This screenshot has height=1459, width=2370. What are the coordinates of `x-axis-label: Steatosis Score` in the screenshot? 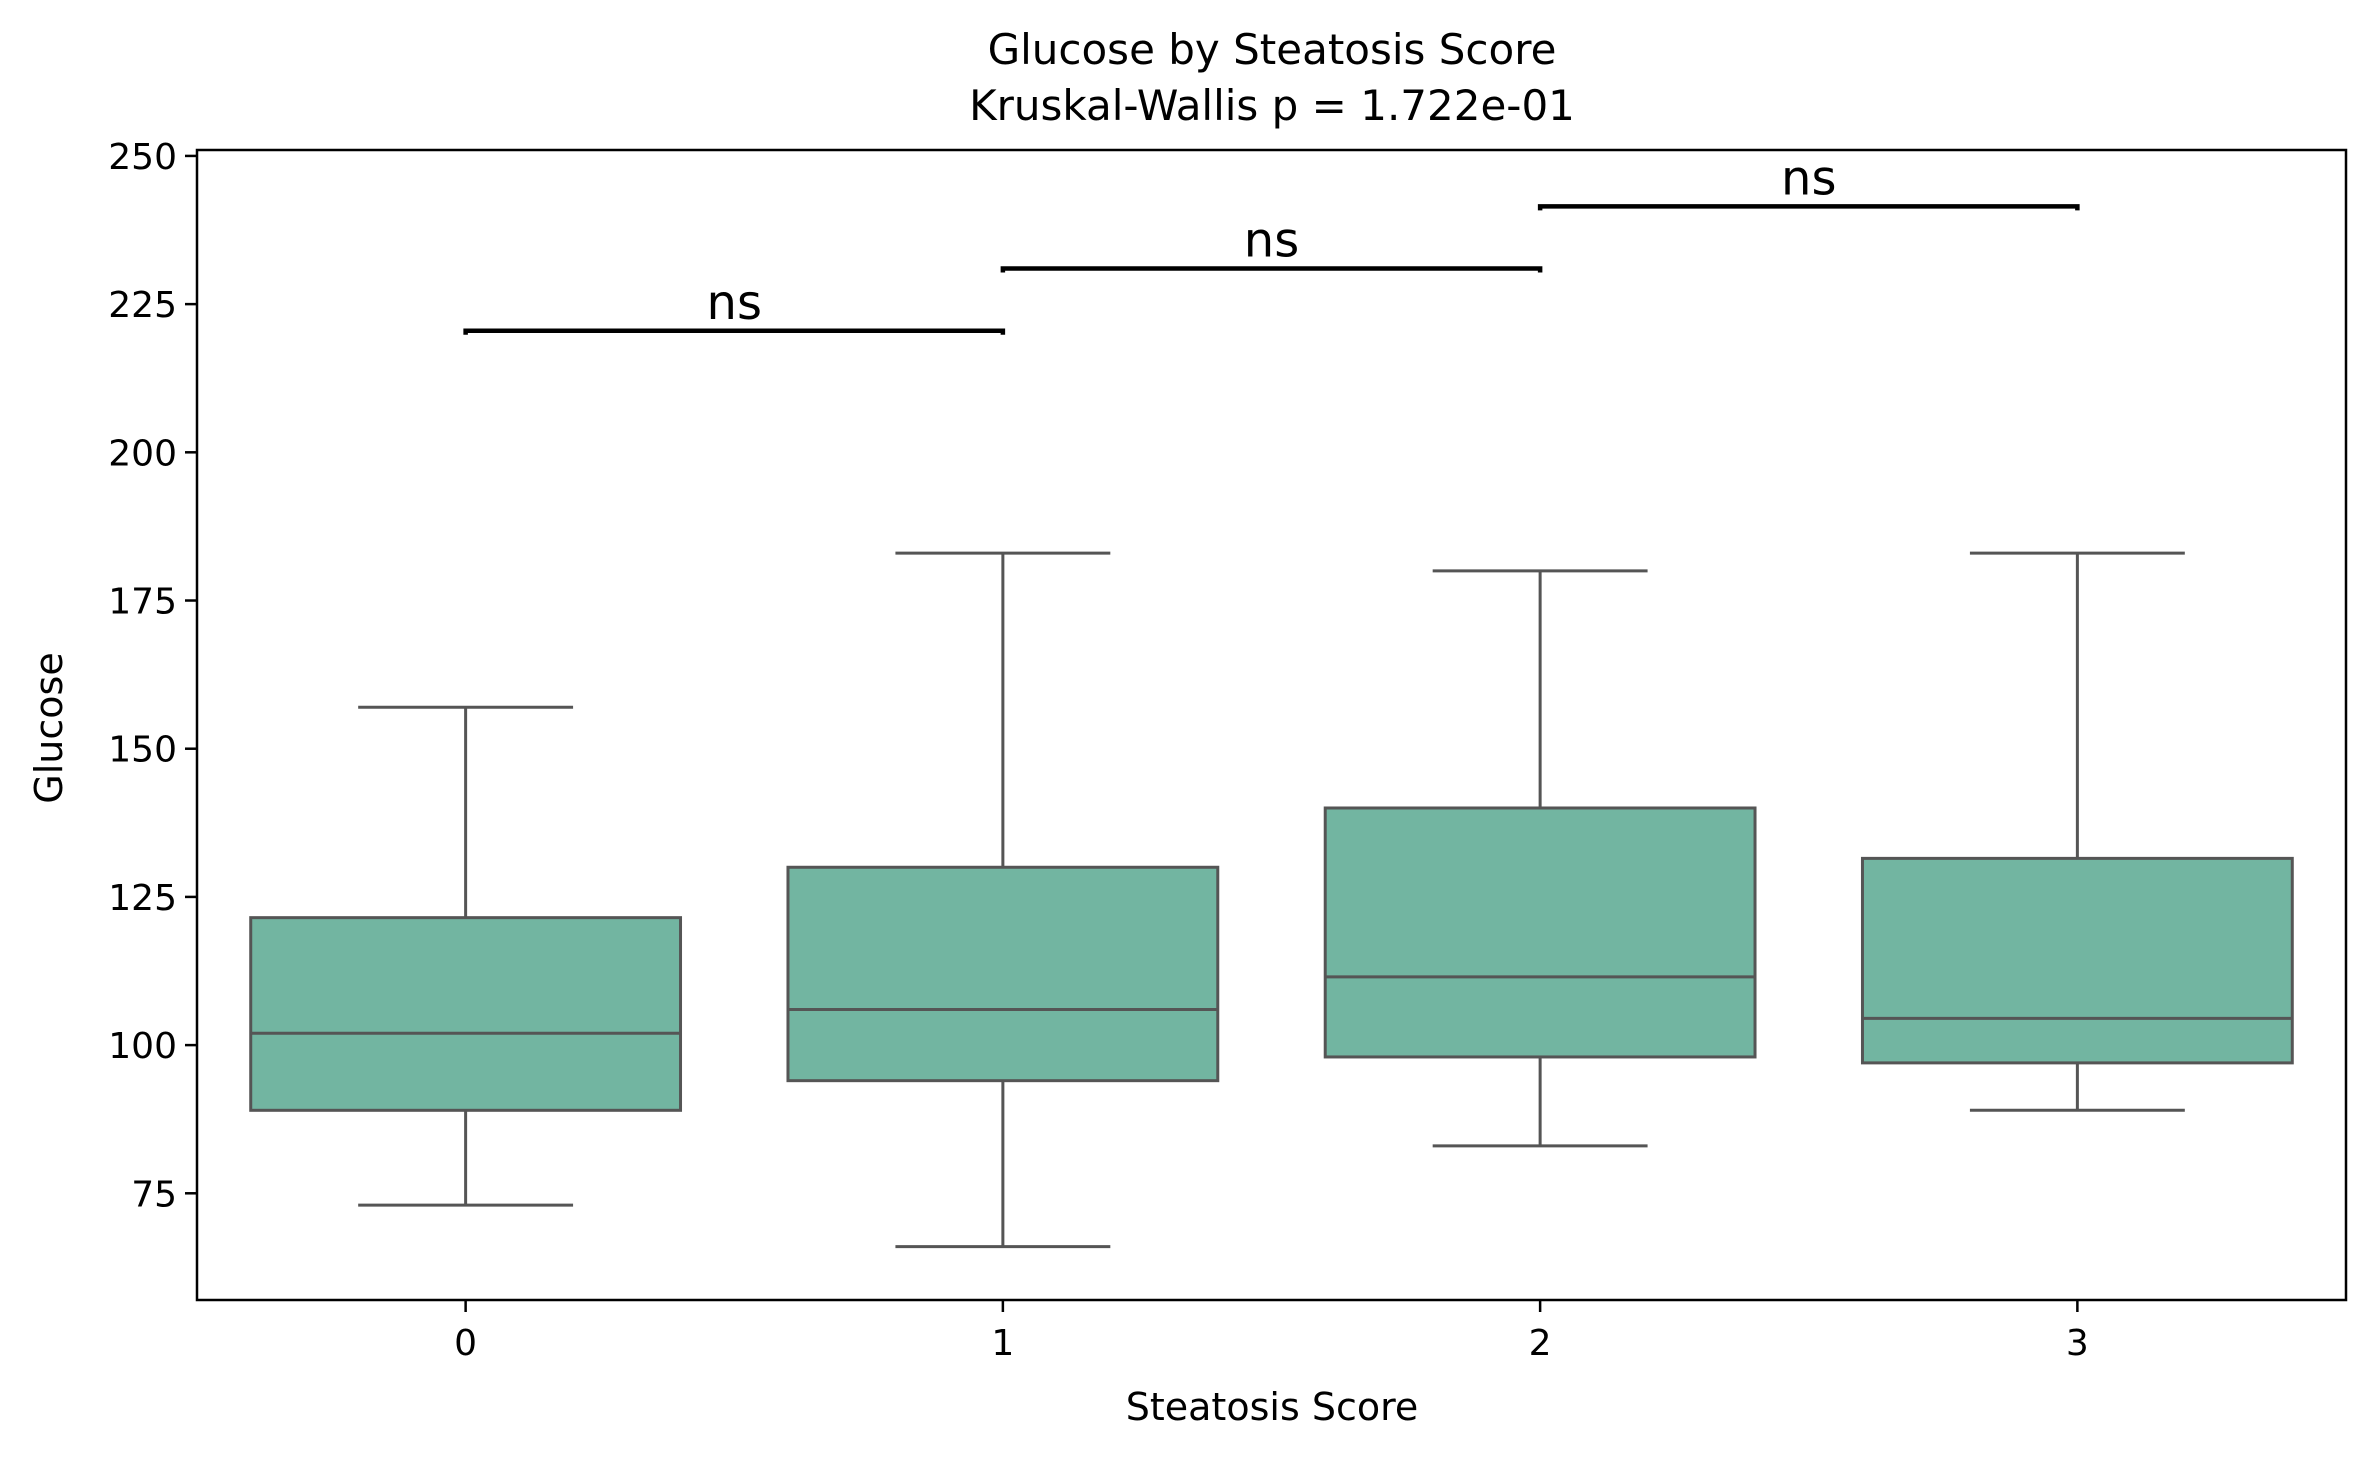 It's located at (1272, 1407).